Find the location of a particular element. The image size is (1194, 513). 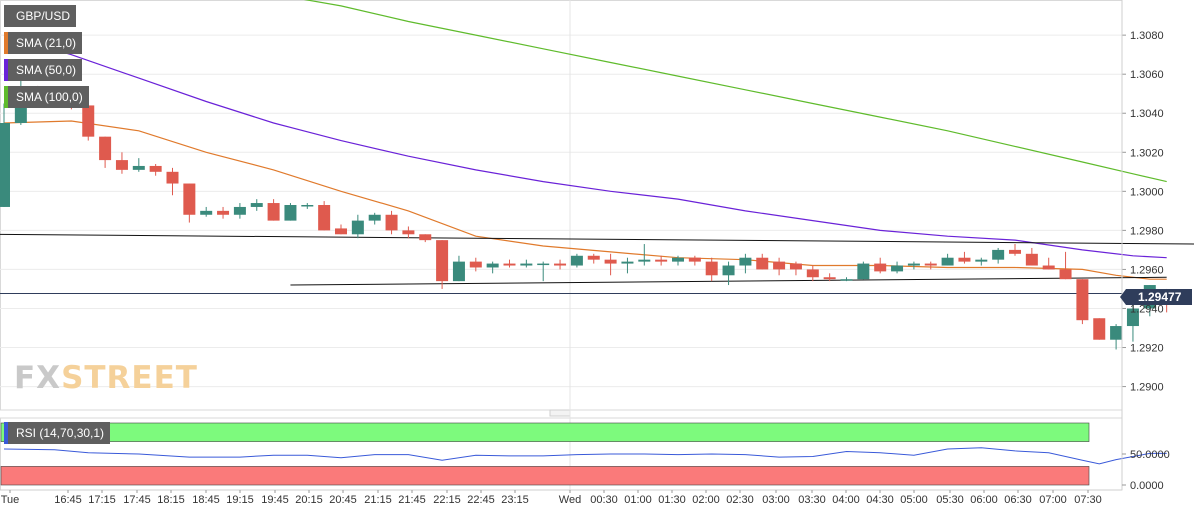

time-tick-label: 22:15 is located at coordinates (447, 500).